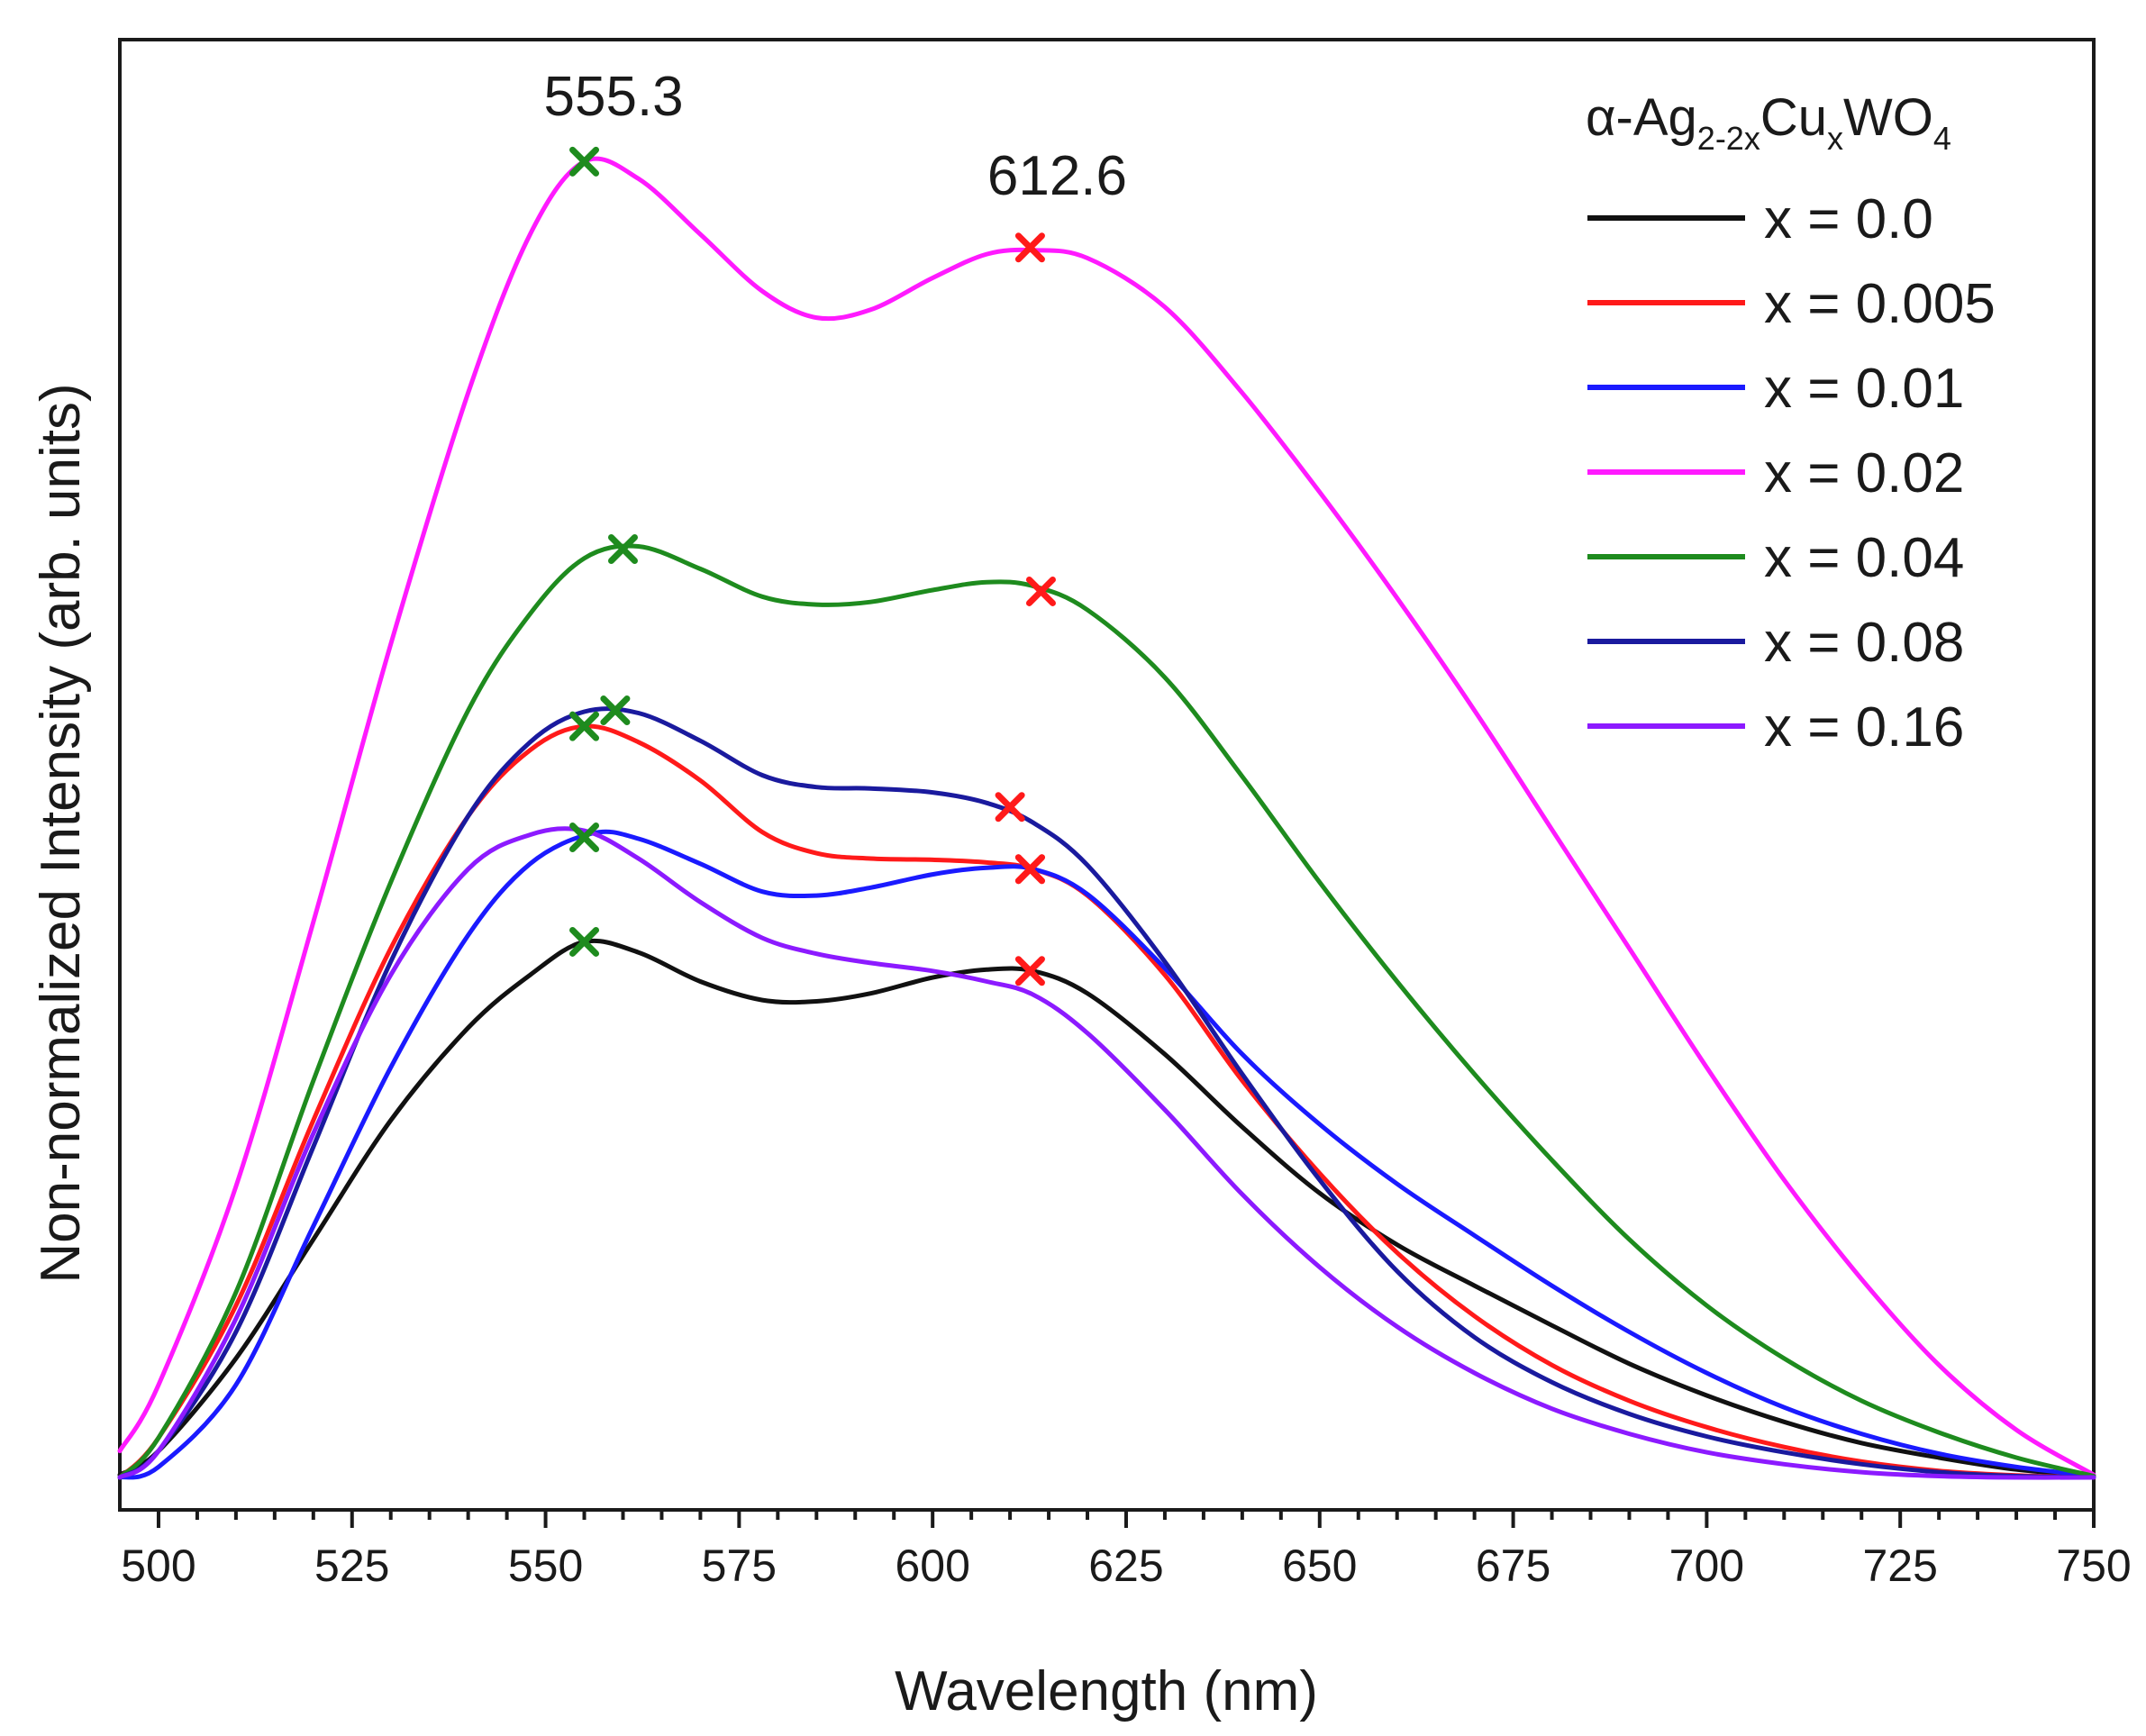 This screenshot has height=1736, width=2146. What do you see at coordinates (739, 1566) in the screenshot?
I see `x-tick-label: 575` at bounding box center [739, 1566].